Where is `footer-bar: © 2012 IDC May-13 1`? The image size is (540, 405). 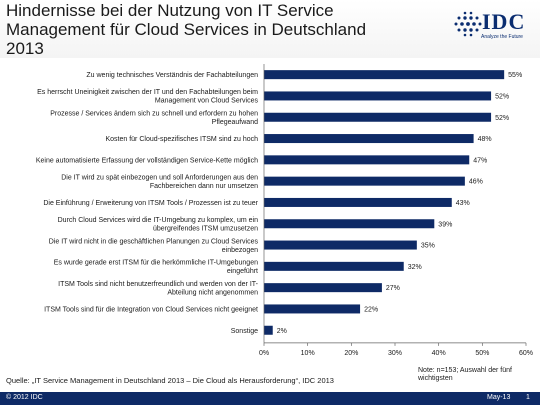 footer-bar: © 2012 IDC May-13 1 is located at coordinates (270, 398).